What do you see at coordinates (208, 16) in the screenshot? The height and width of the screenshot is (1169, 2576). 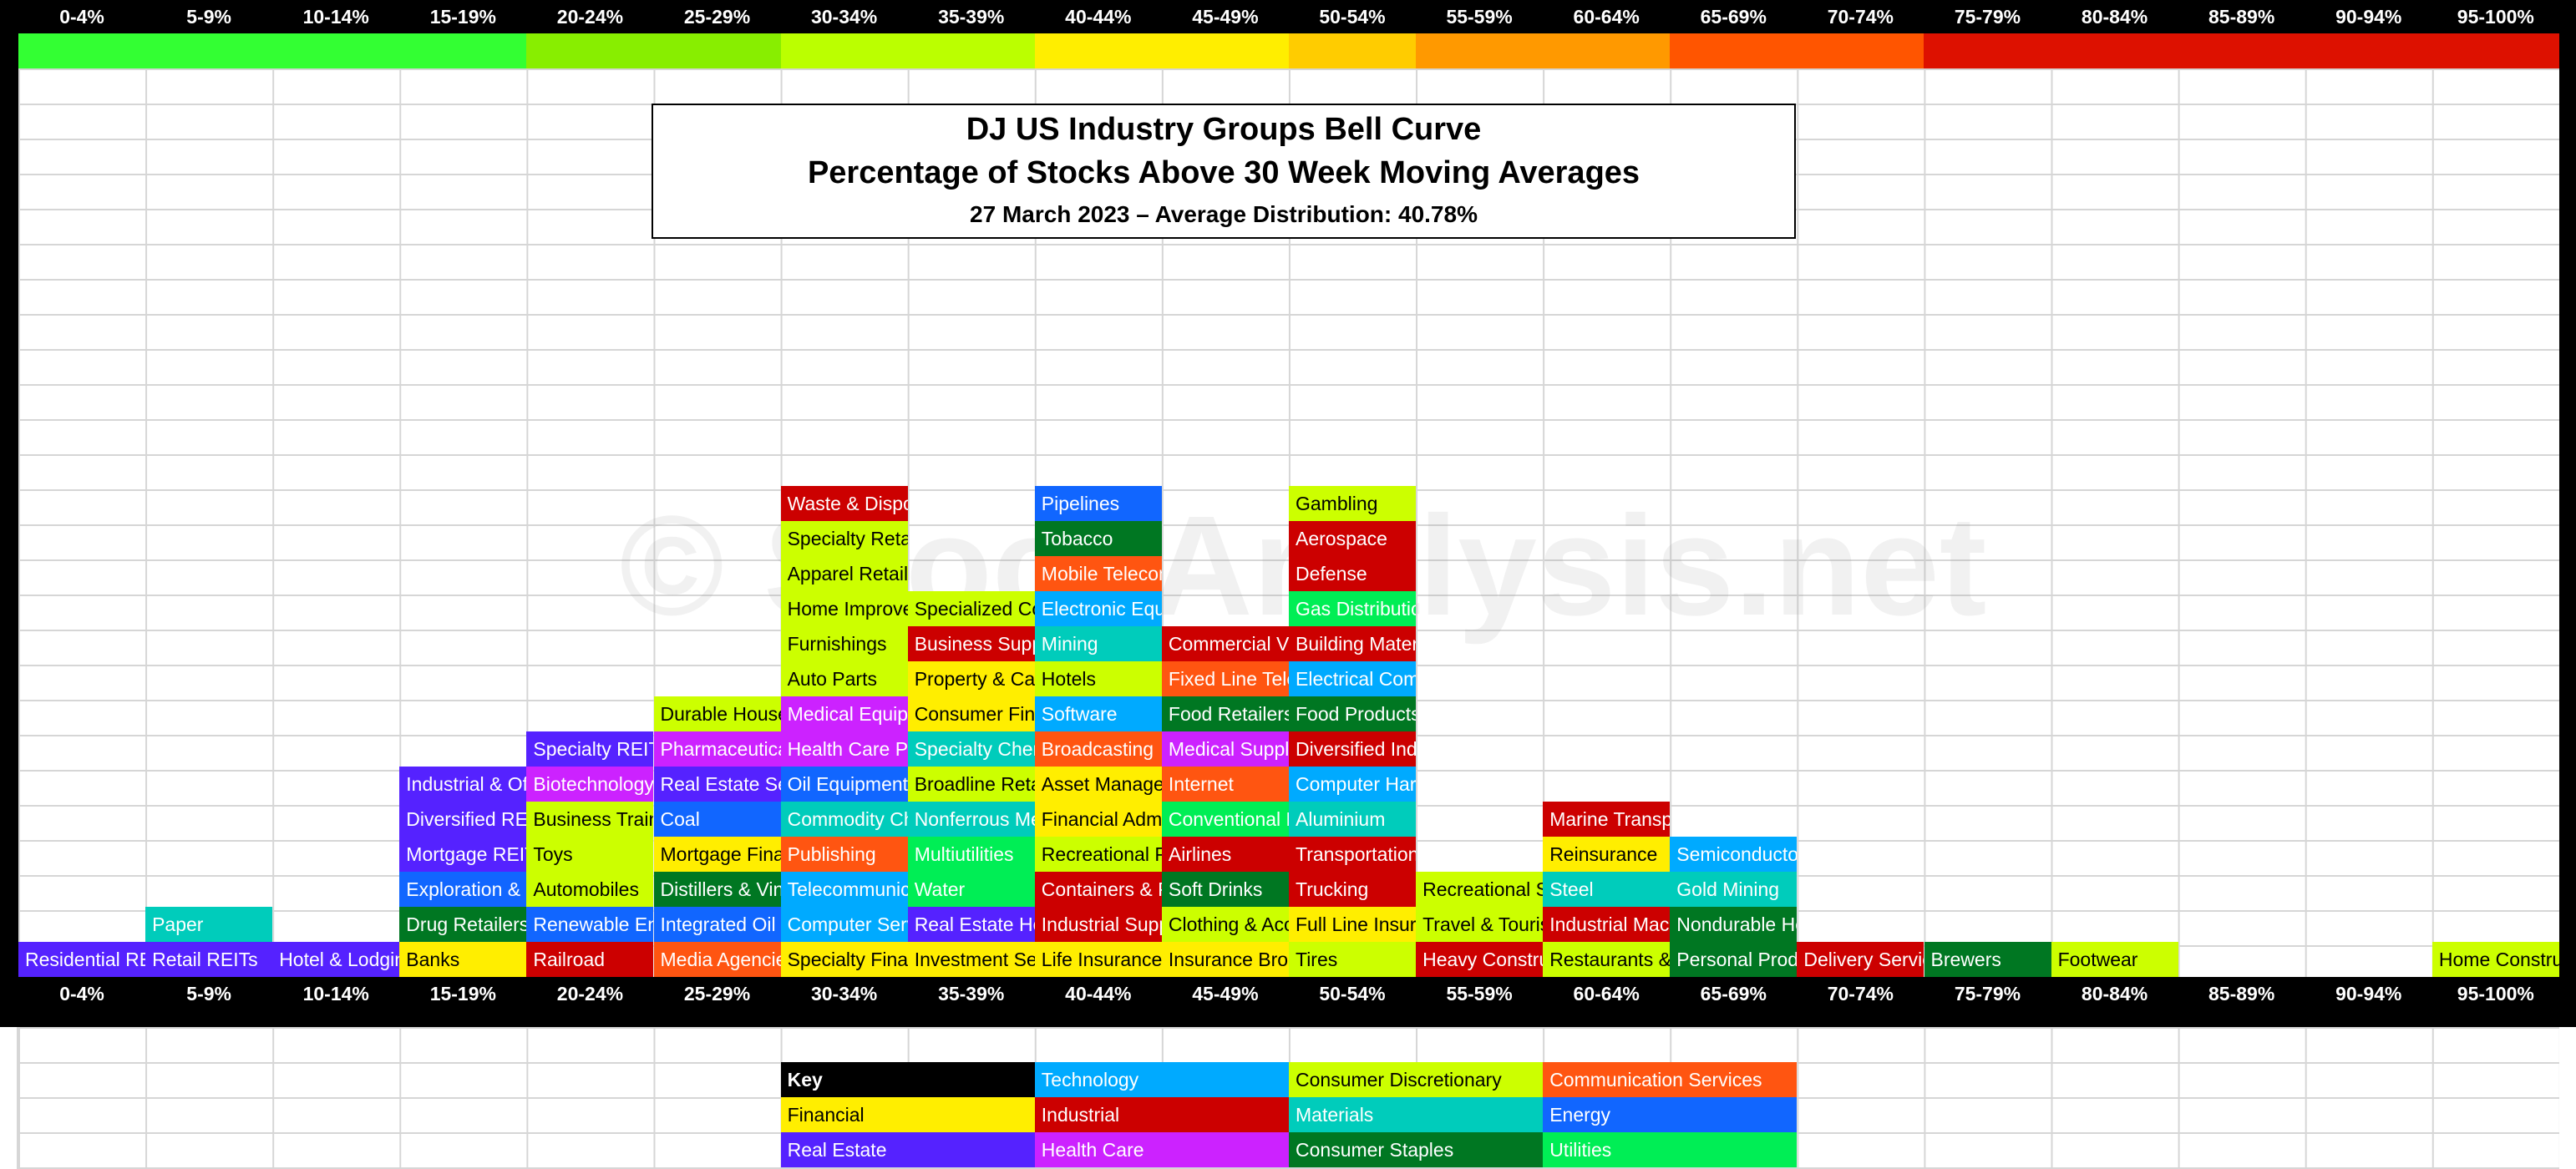 I see `header-range-label: 5-9%` at bounding box center [208, 16].